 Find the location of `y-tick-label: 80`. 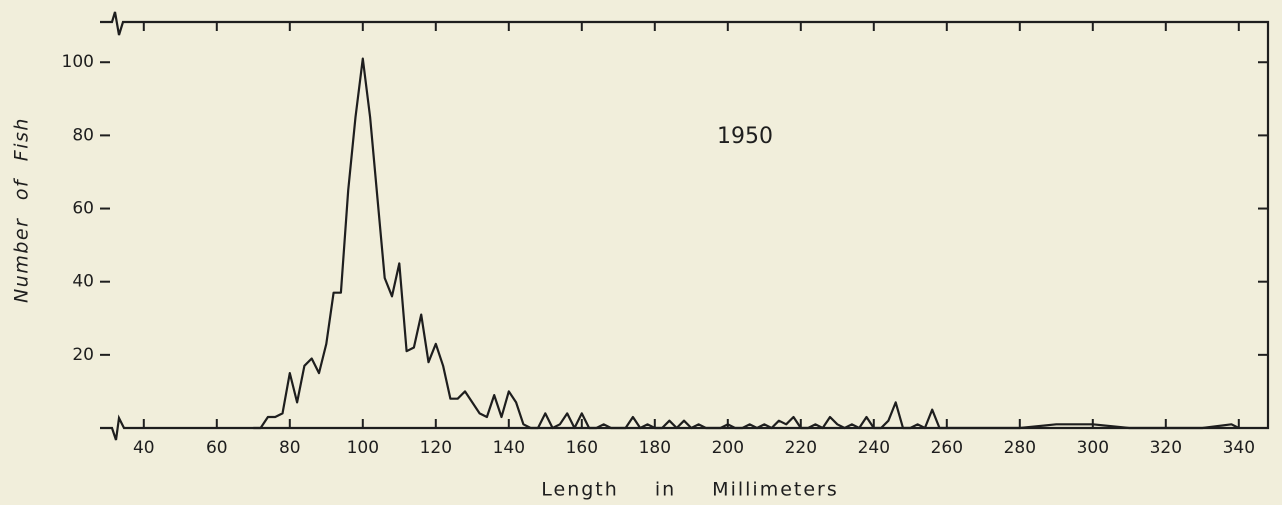

y-tick-label: 80 is located at coordinates (83, 135).